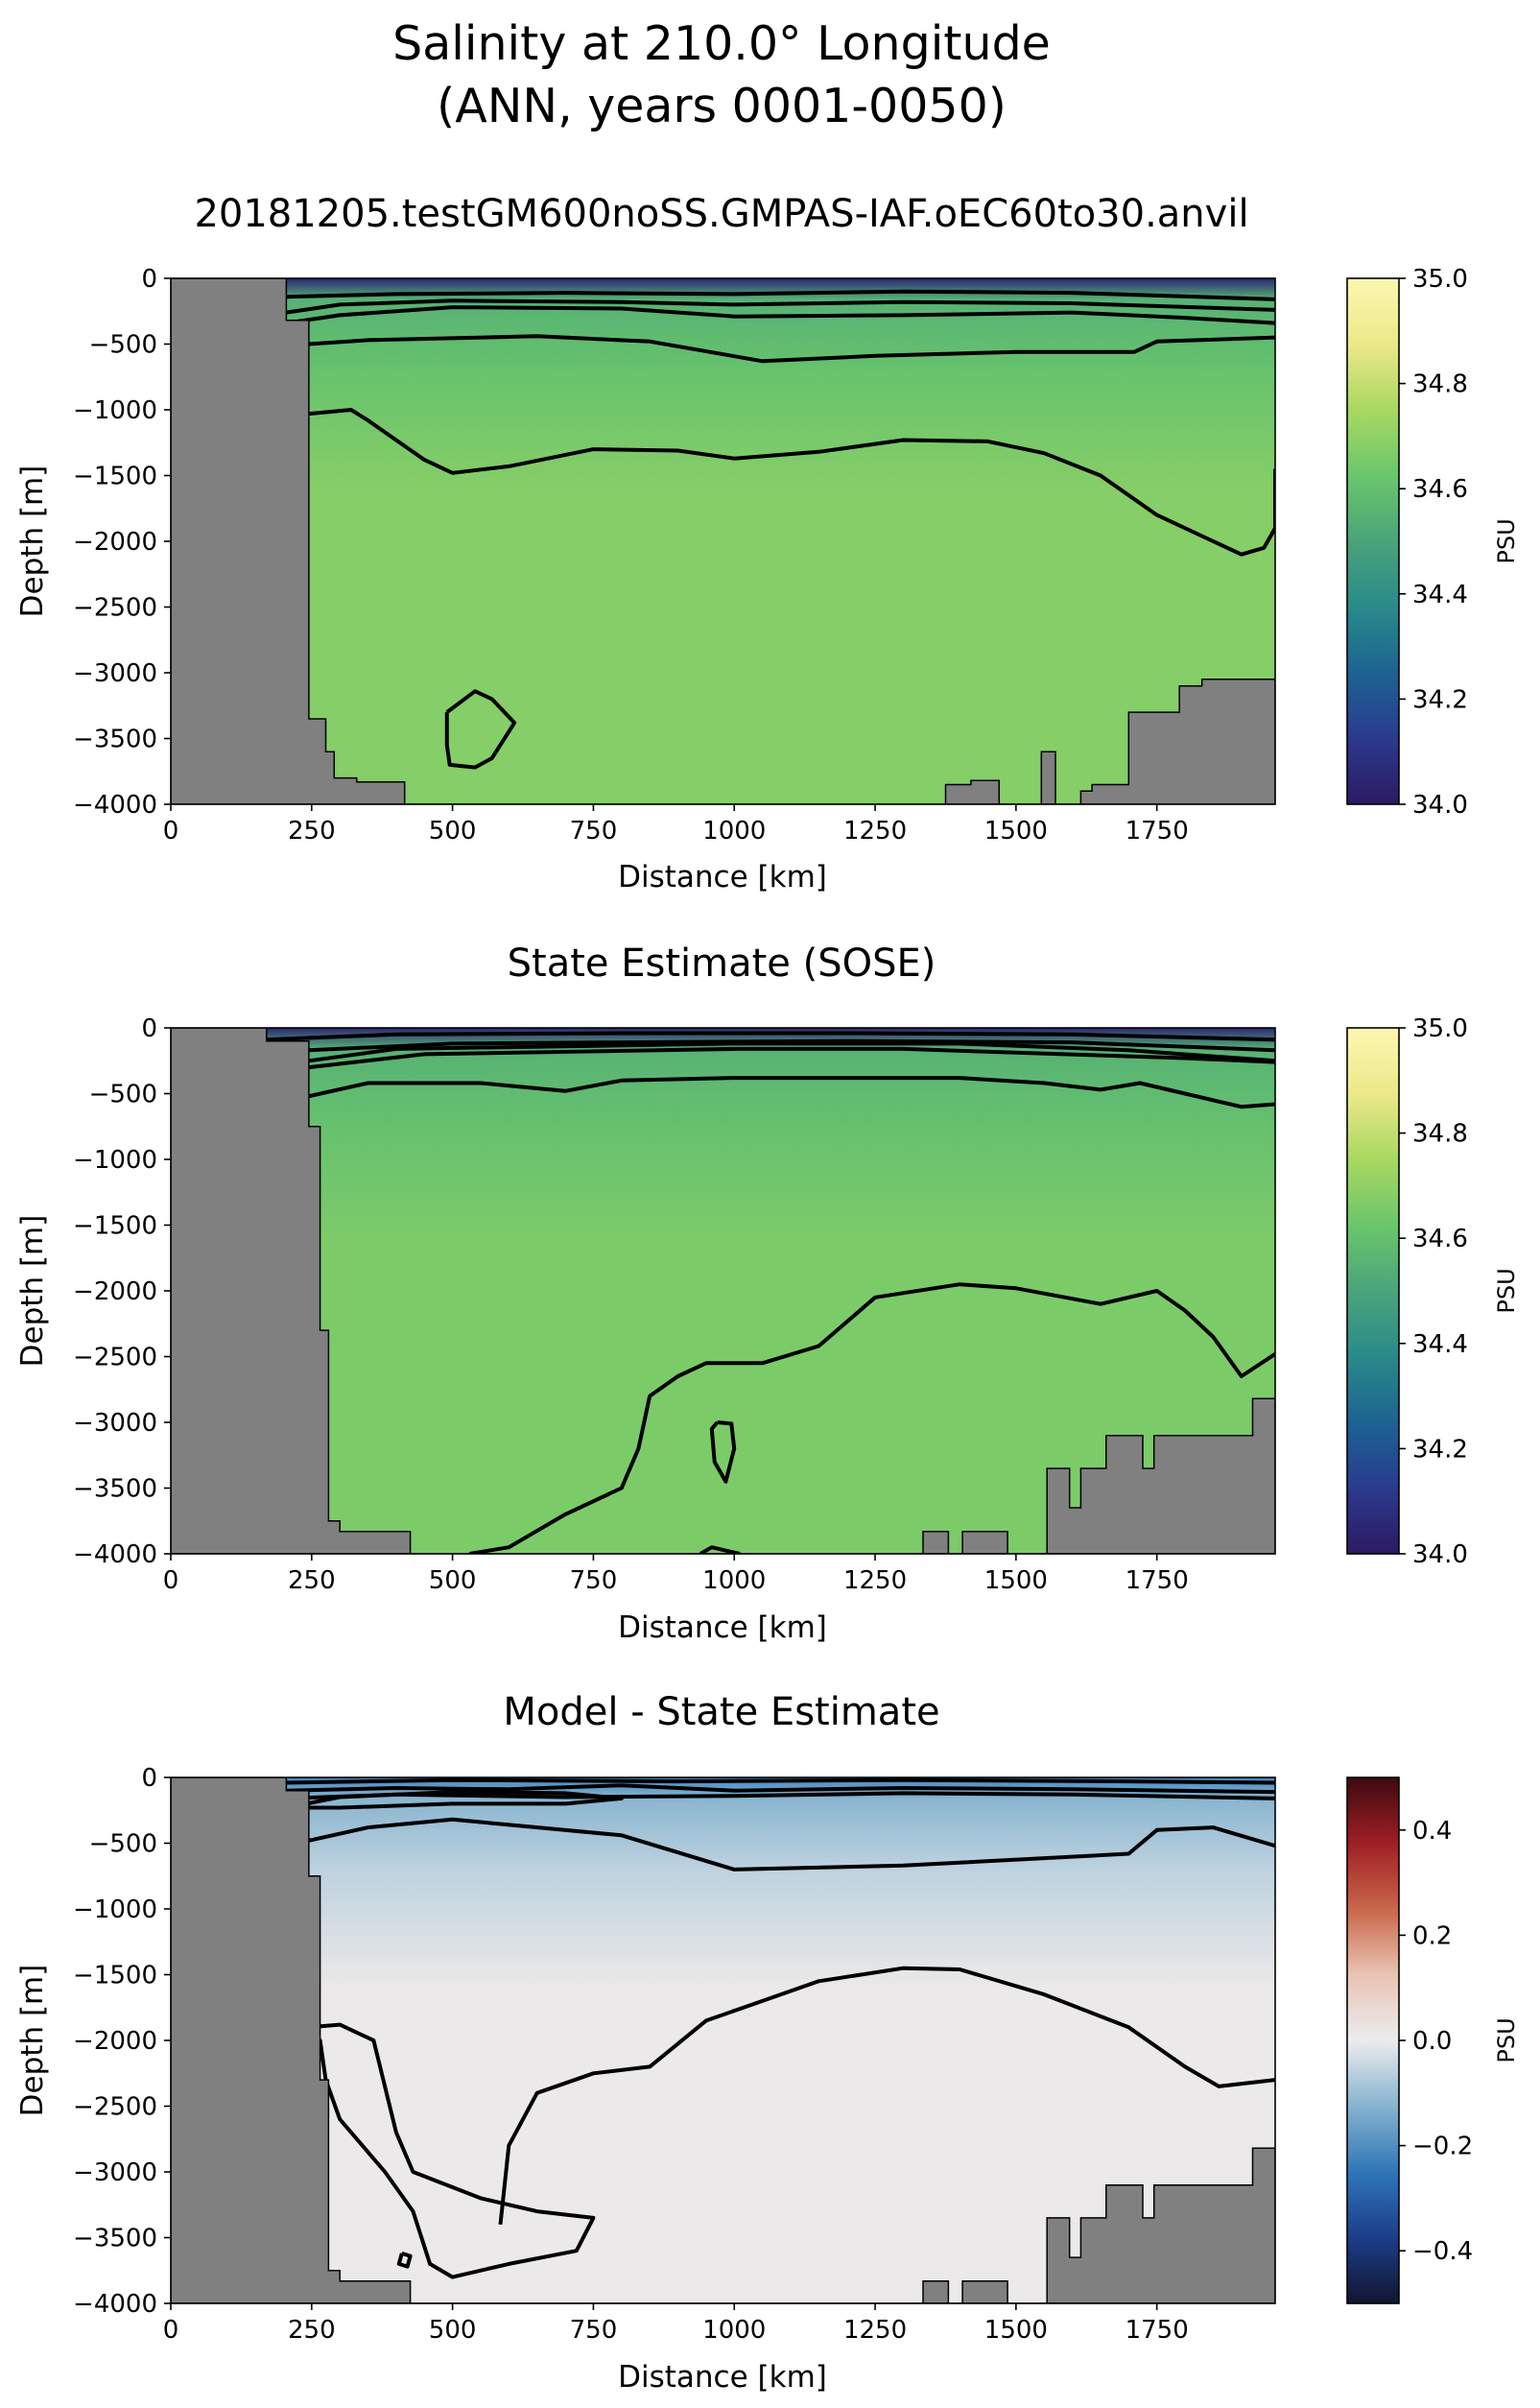  Describe the element at coordinates (721, 43) in the screenshot. I see `figure-title-line1: Salinity at 210.0° Longitude` at that location.